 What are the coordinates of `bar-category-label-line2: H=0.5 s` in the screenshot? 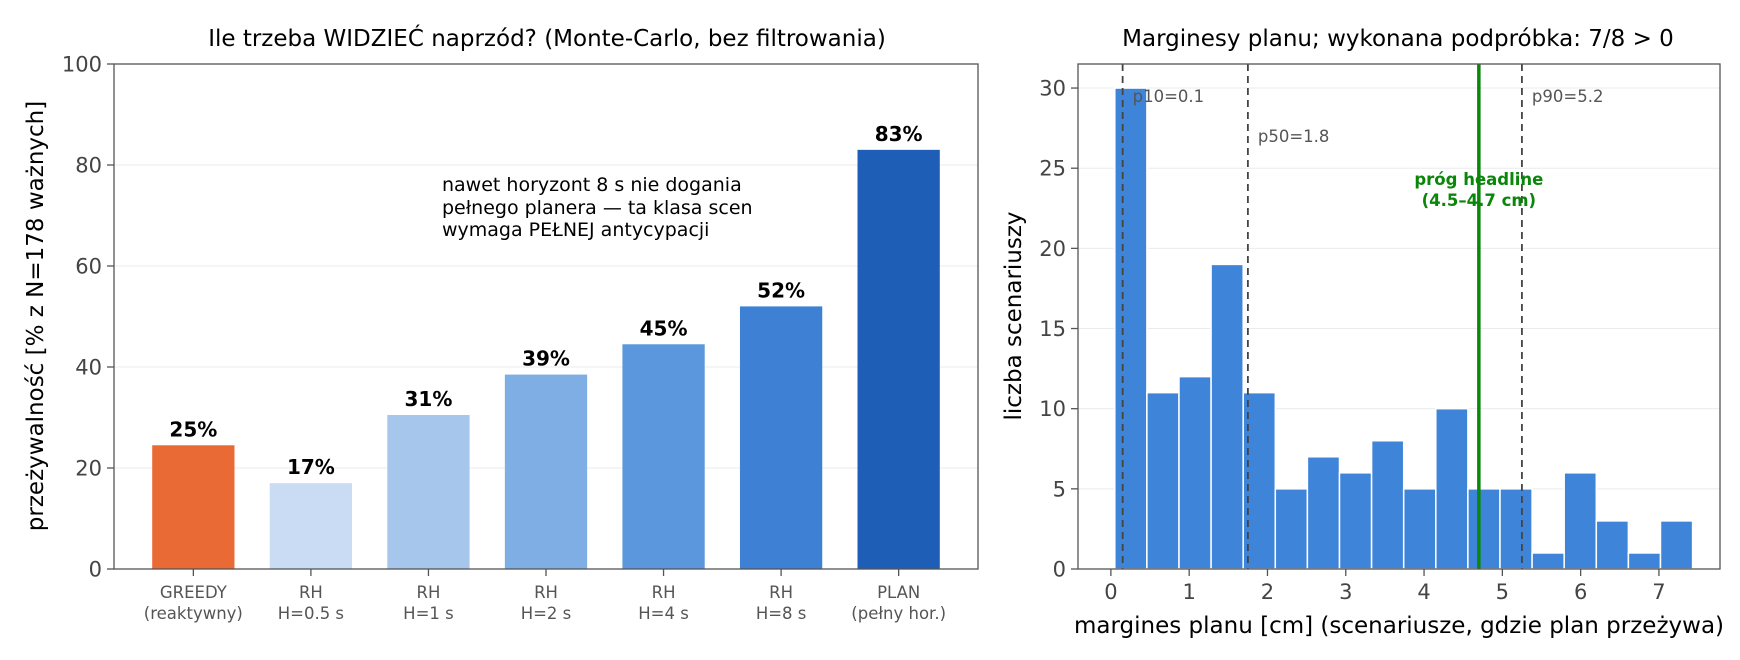 It's located at (311, 613).